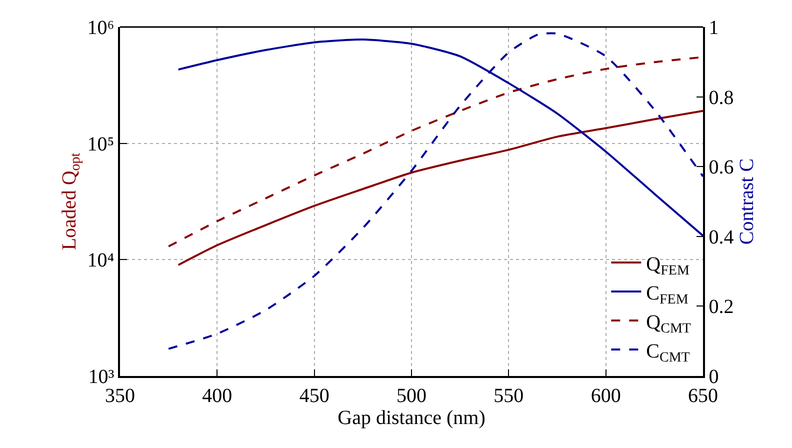  What do you see at coordinates (217, 395) in the screenshot?
I see `x-tick-label: 400` at bounding box center [217, 395].